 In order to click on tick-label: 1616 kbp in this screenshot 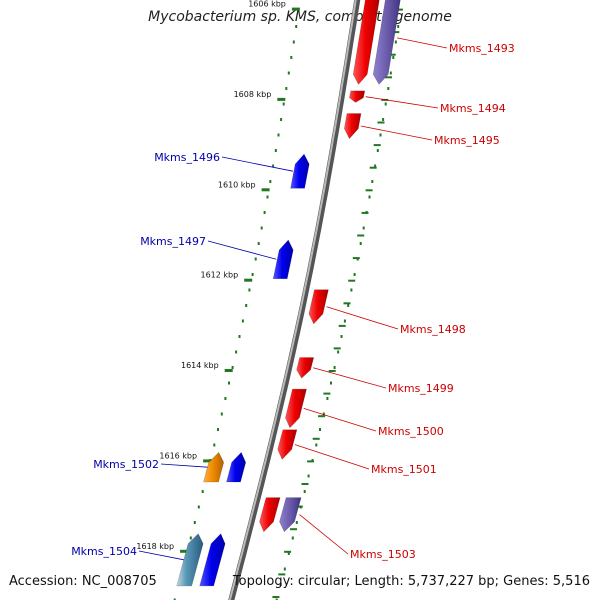, I will do `click(178, 455)`.